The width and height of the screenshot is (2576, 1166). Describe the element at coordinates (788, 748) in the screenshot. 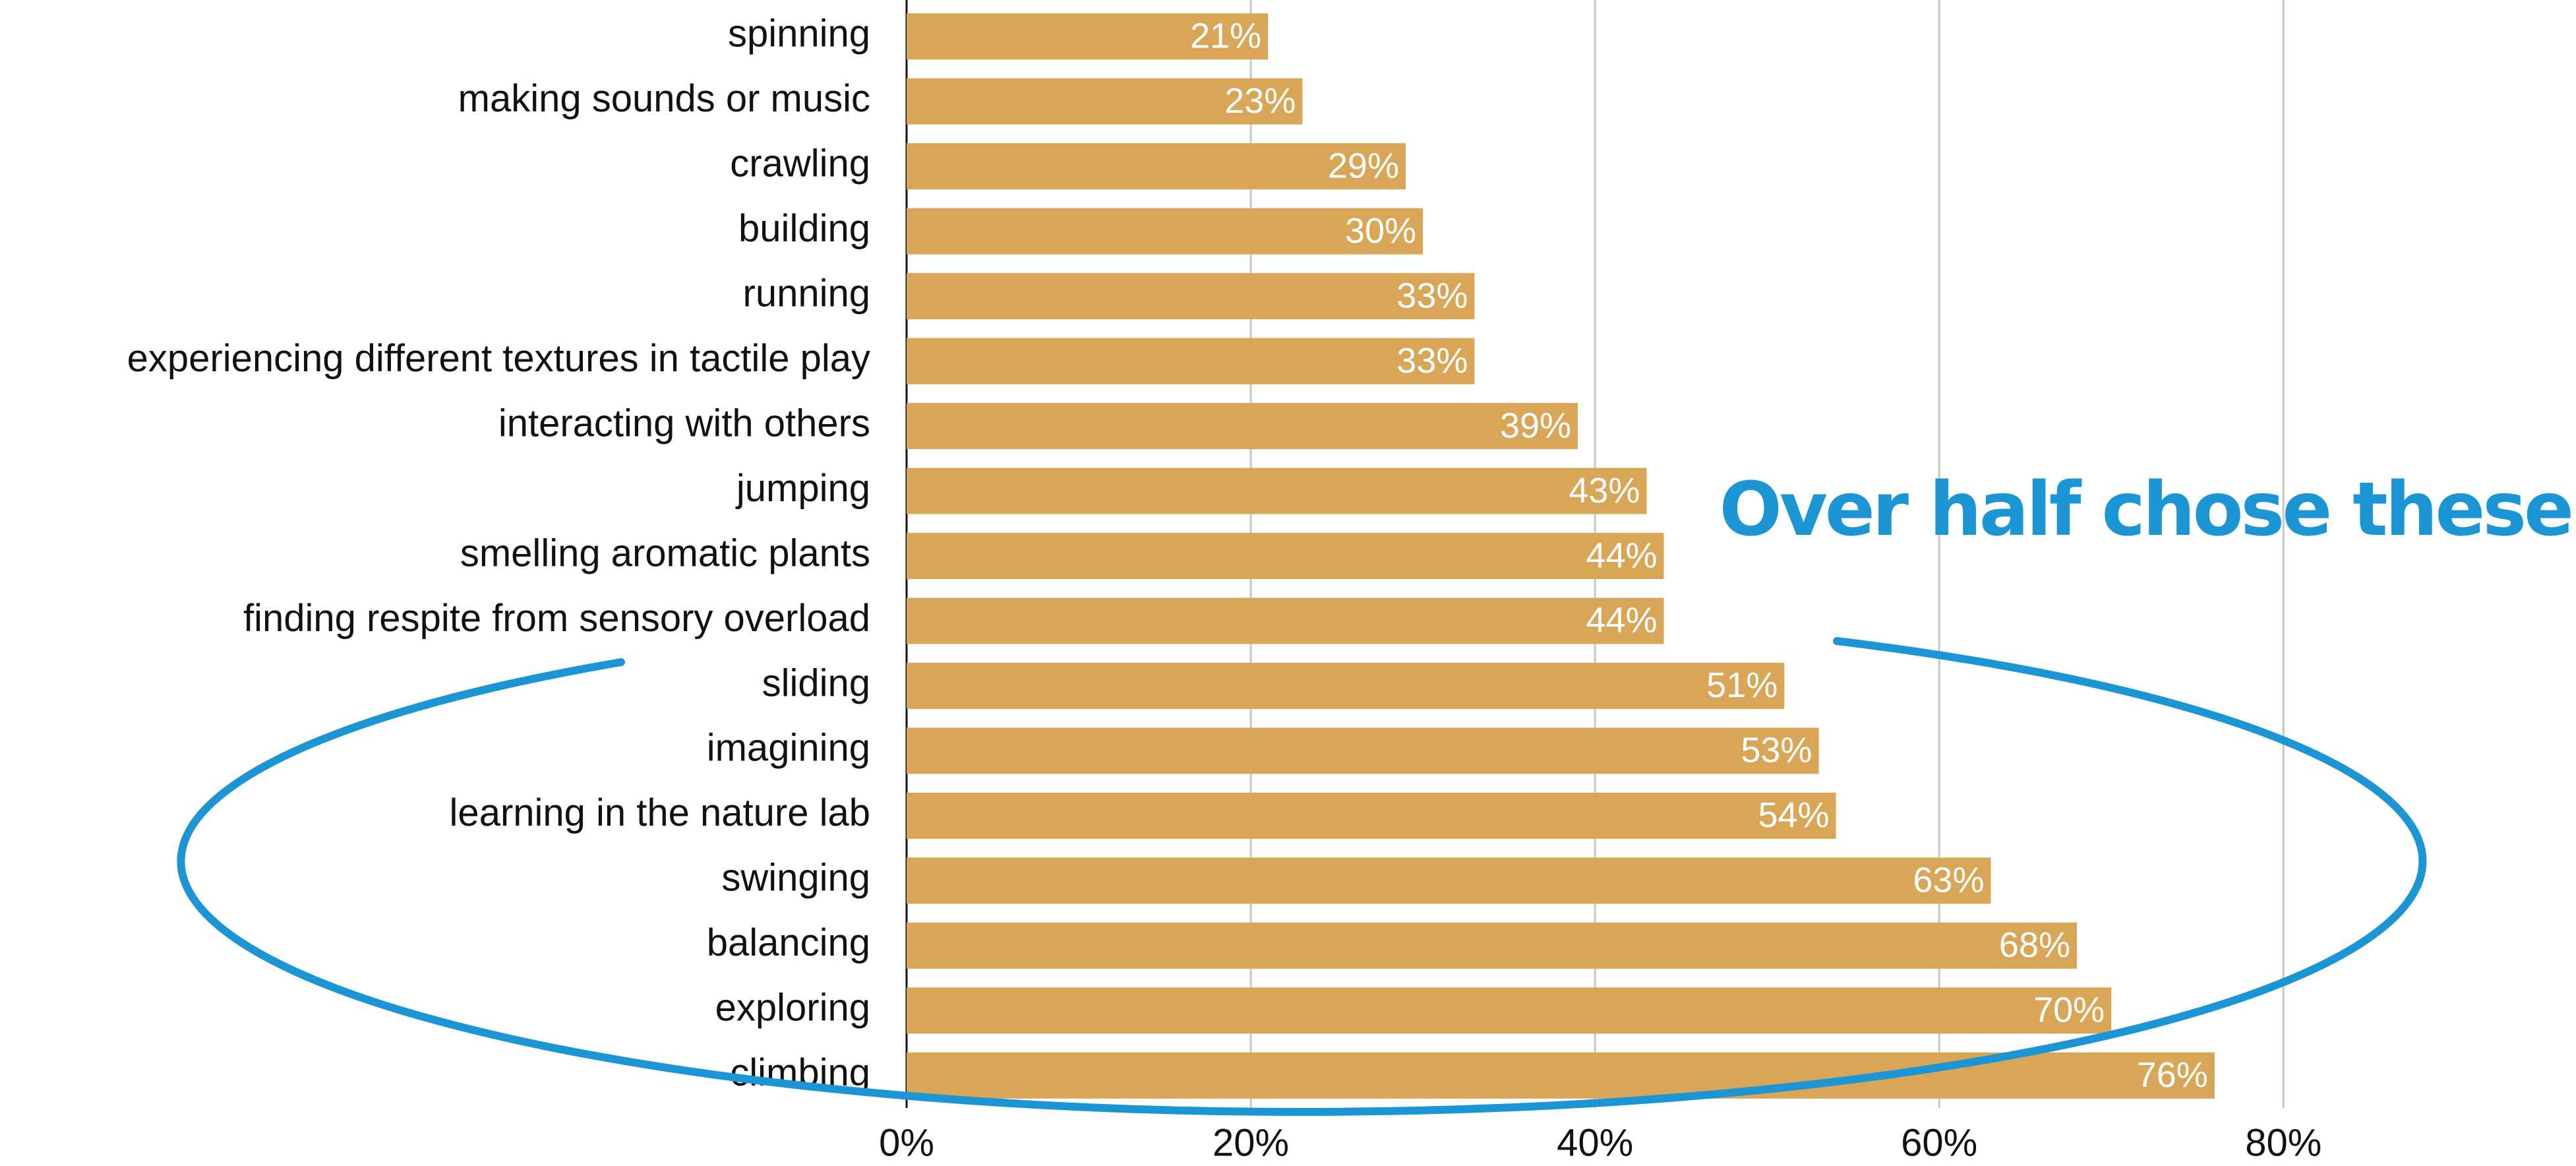

I see `category-label: imagining` at that location.